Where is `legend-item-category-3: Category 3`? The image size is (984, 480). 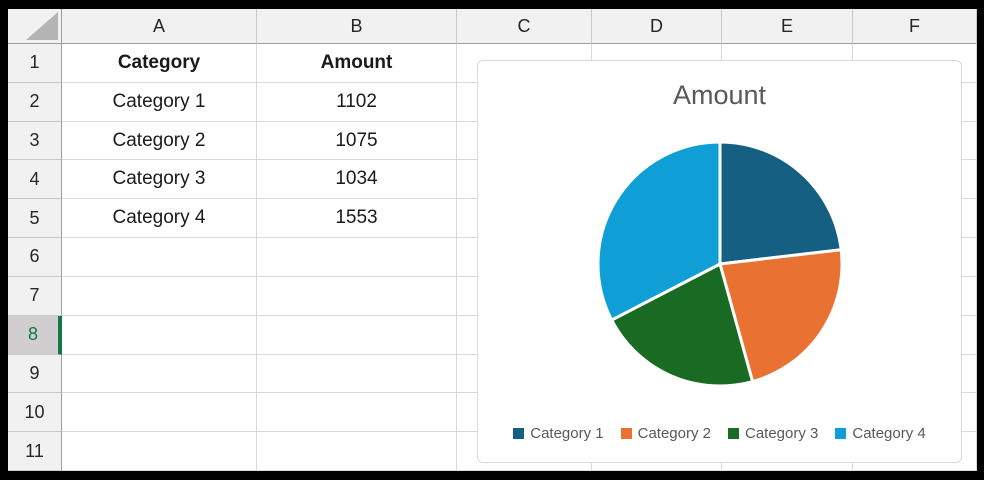 legend-item-category-3: Category 3 is located at coordinates (773, 433).